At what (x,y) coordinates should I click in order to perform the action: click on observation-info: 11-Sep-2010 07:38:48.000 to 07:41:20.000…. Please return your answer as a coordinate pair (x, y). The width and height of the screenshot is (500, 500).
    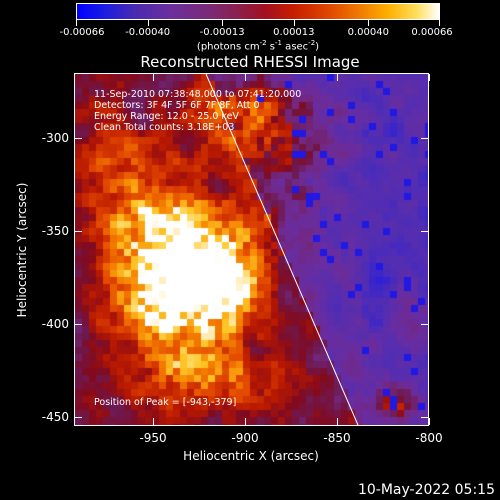
    Looking at the image, I should click on (197, 111).